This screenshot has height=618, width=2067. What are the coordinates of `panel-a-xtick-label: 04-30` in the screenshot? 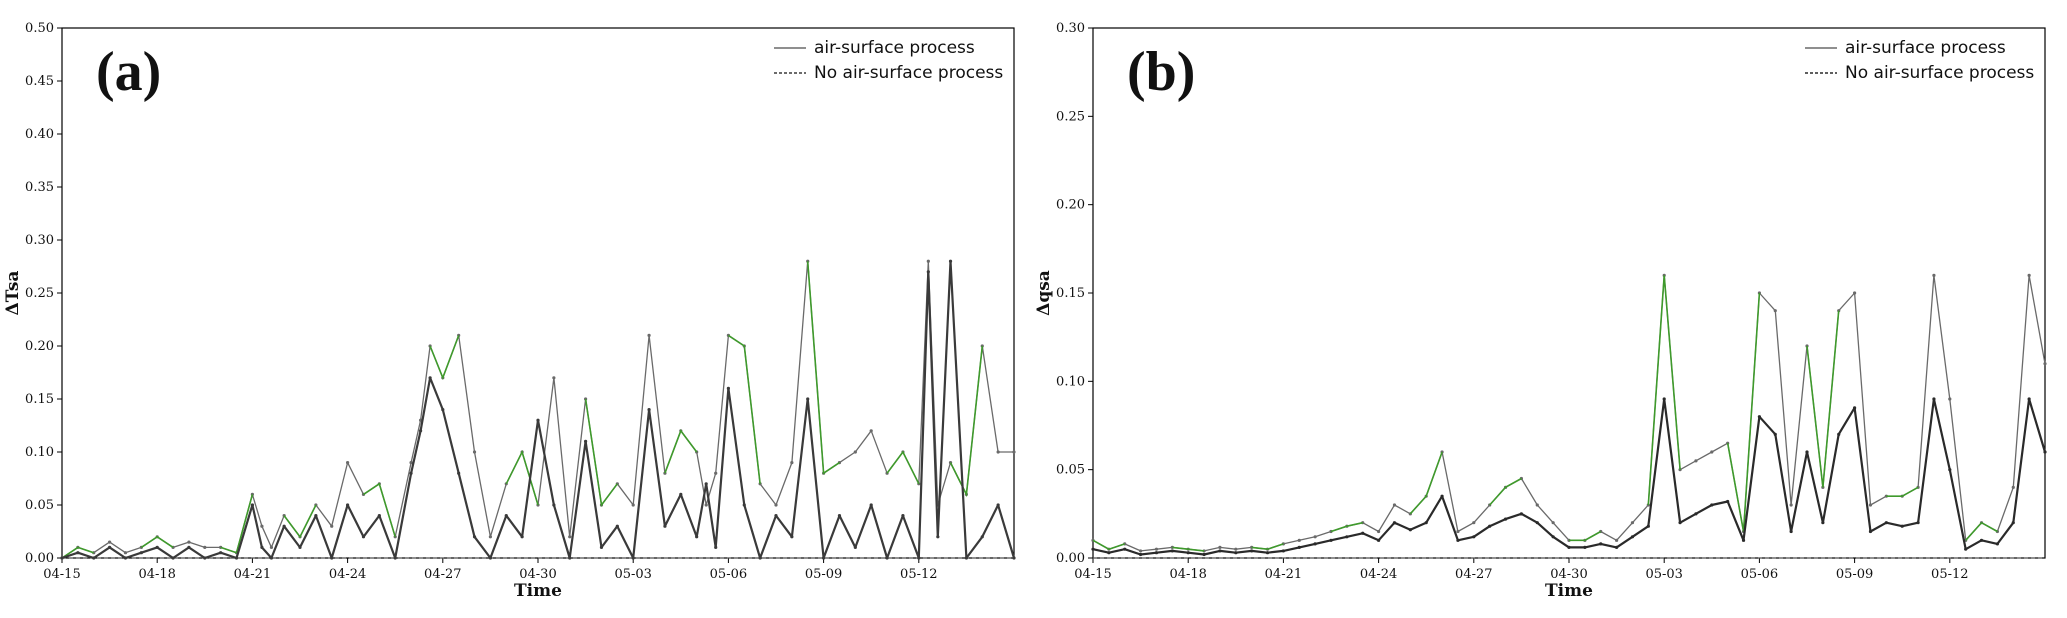 It's located at (537, 574).